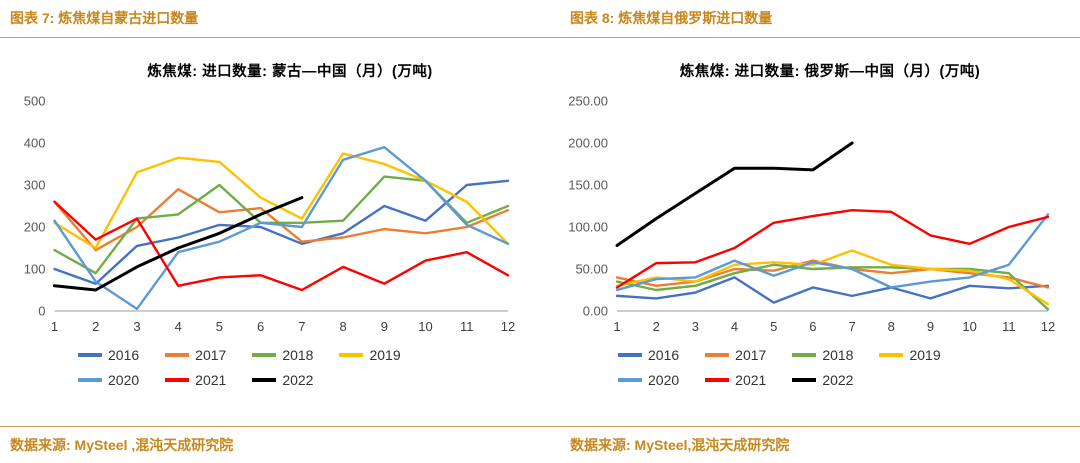  What do you see at coordinates (810, 367) in the screenshot?
I see `legend-russia: 2016 2017 2018 2019 2020 2021 2022` at bounding box center [810, 367].